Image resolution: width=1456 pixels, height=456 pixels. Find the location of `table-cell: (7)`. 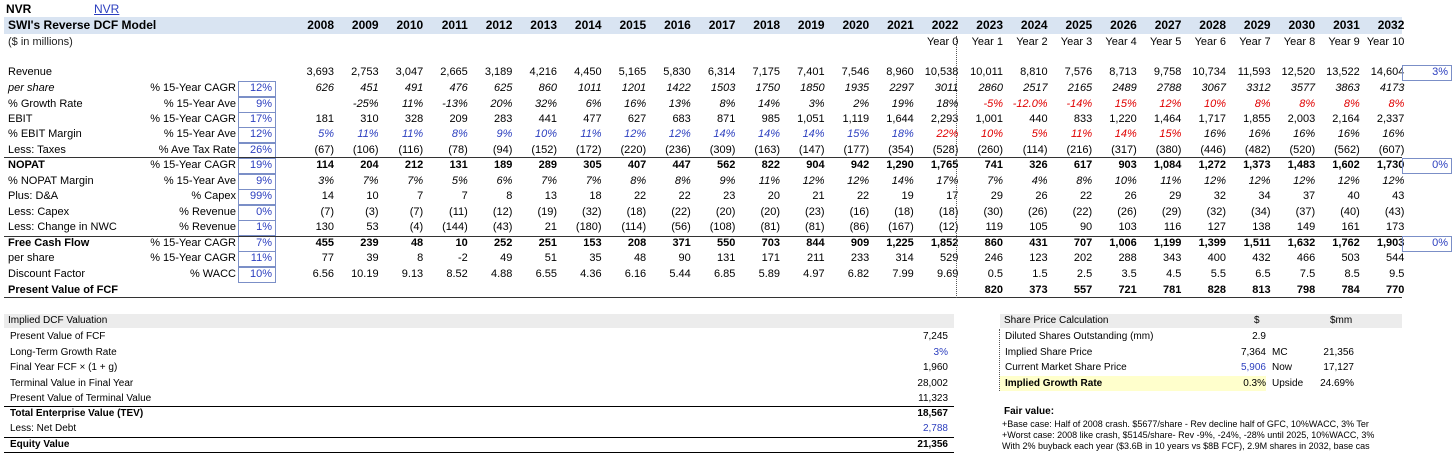

table-cell: (7) is located at coordinates (327, 212).